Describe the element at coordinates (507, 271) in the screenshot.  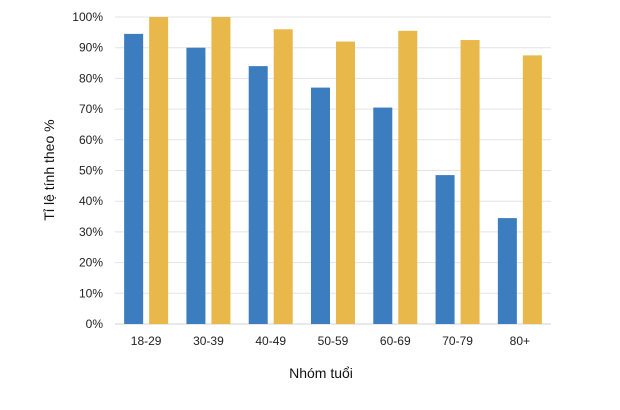
I see `bar-series-1-80+` at that location.